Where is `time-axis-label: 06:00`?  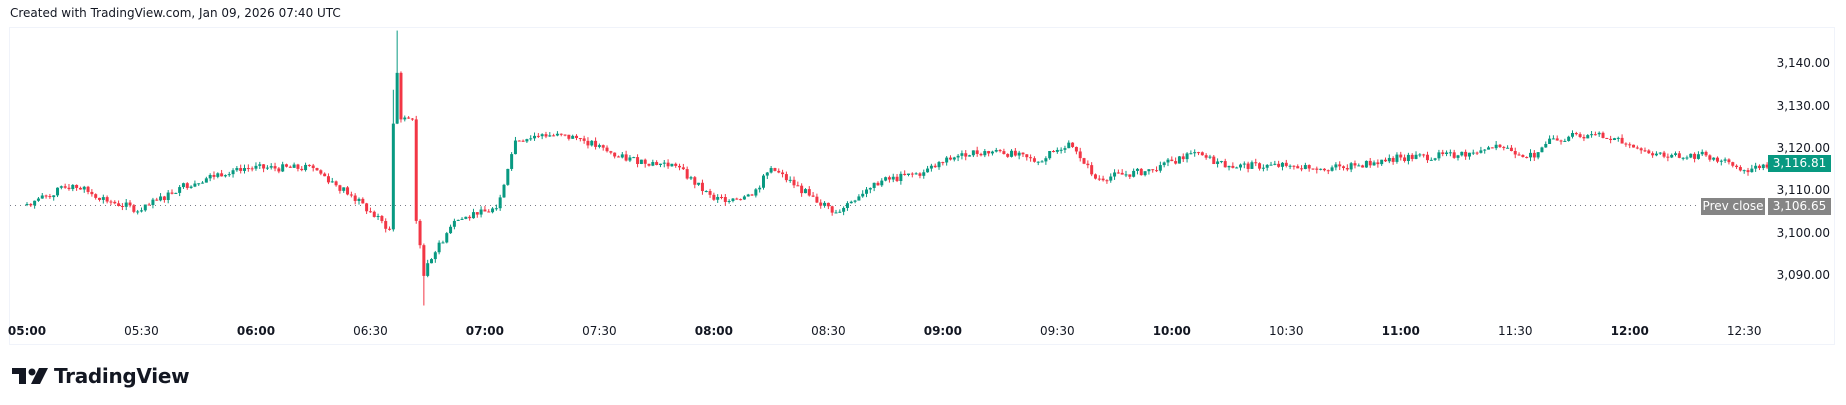
time-axis-label: 06:00 is located at coordinates (256, 331).